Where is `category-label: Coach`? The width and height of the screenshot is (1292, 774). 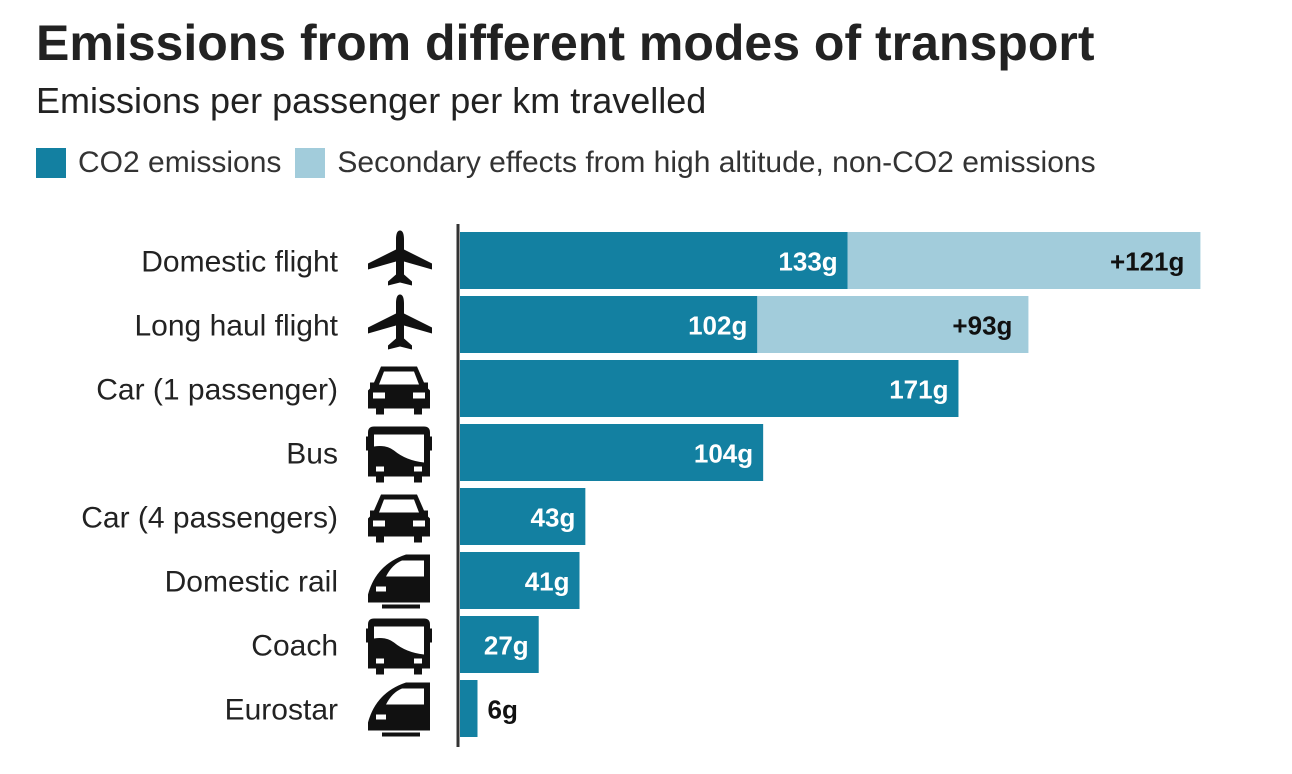 category-label: Coach is located at coordinates (294, 646).